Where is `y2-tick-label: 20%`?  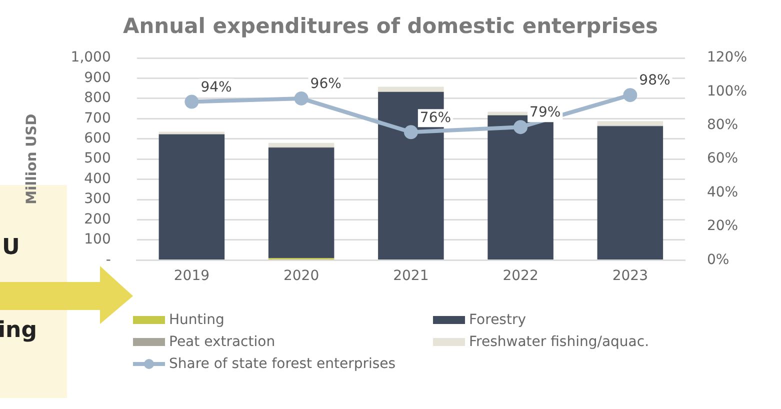
y2-tick-label: 20% is located at coordinates (722, 226).